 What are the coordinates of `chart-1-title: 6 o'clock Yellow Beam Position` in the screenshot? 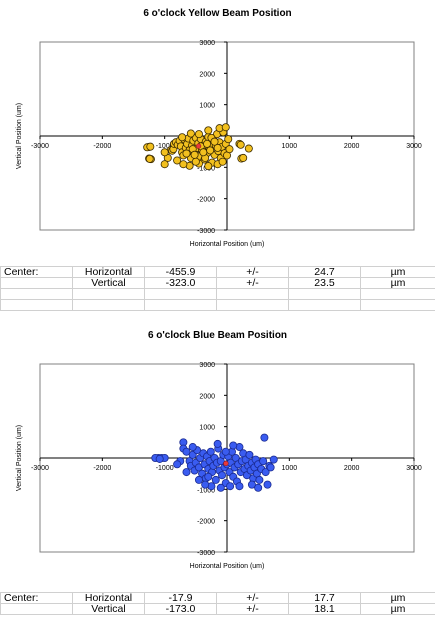 It's located at (217, 13).